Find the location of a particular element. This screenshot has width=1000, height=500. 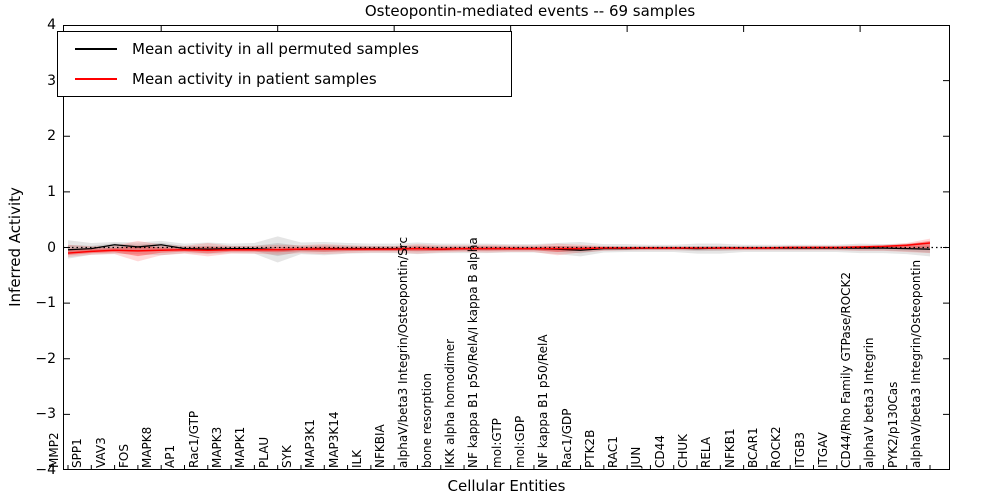

x-tick-label: Rac1/GDP is located at coordinates (566, 438).